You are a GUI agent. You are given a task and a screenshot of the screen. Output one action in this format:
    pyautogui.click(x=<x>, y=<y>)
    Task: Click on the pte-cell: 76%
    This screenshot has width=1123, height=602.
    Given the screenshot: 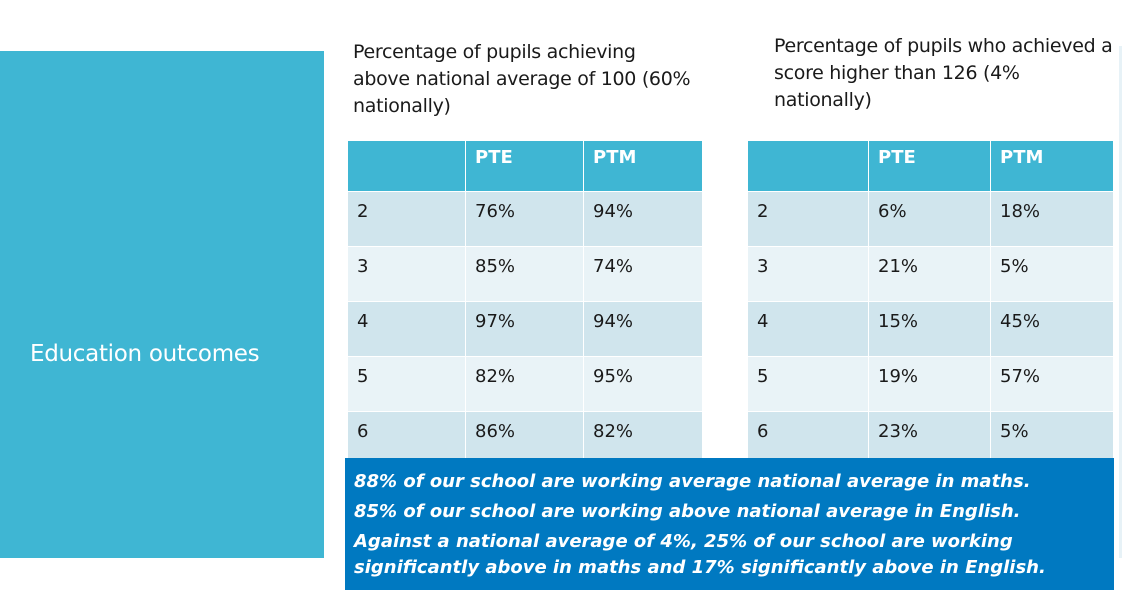 What is the action you would take?
    pyautogui.click(x=524, y=219)
    